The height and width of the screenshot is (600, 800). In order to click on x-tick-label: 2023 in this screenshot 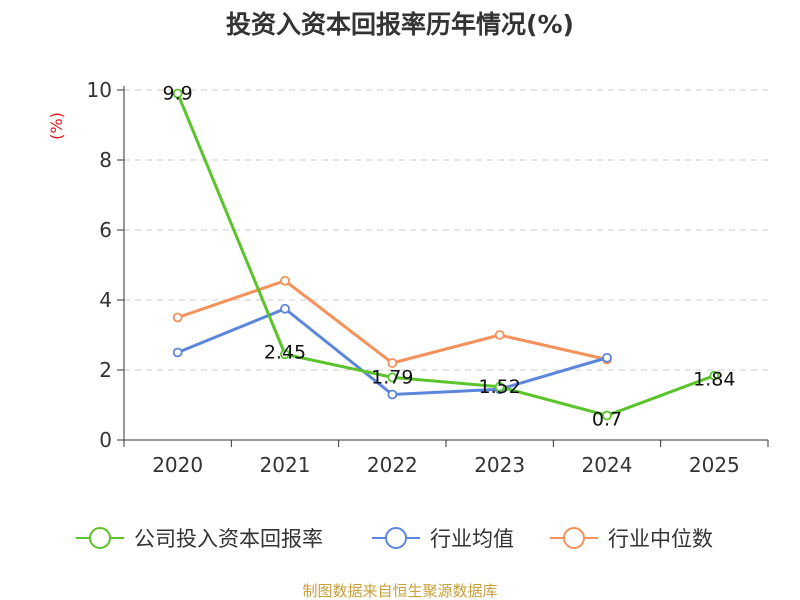, I will do `click(499, 465)`.